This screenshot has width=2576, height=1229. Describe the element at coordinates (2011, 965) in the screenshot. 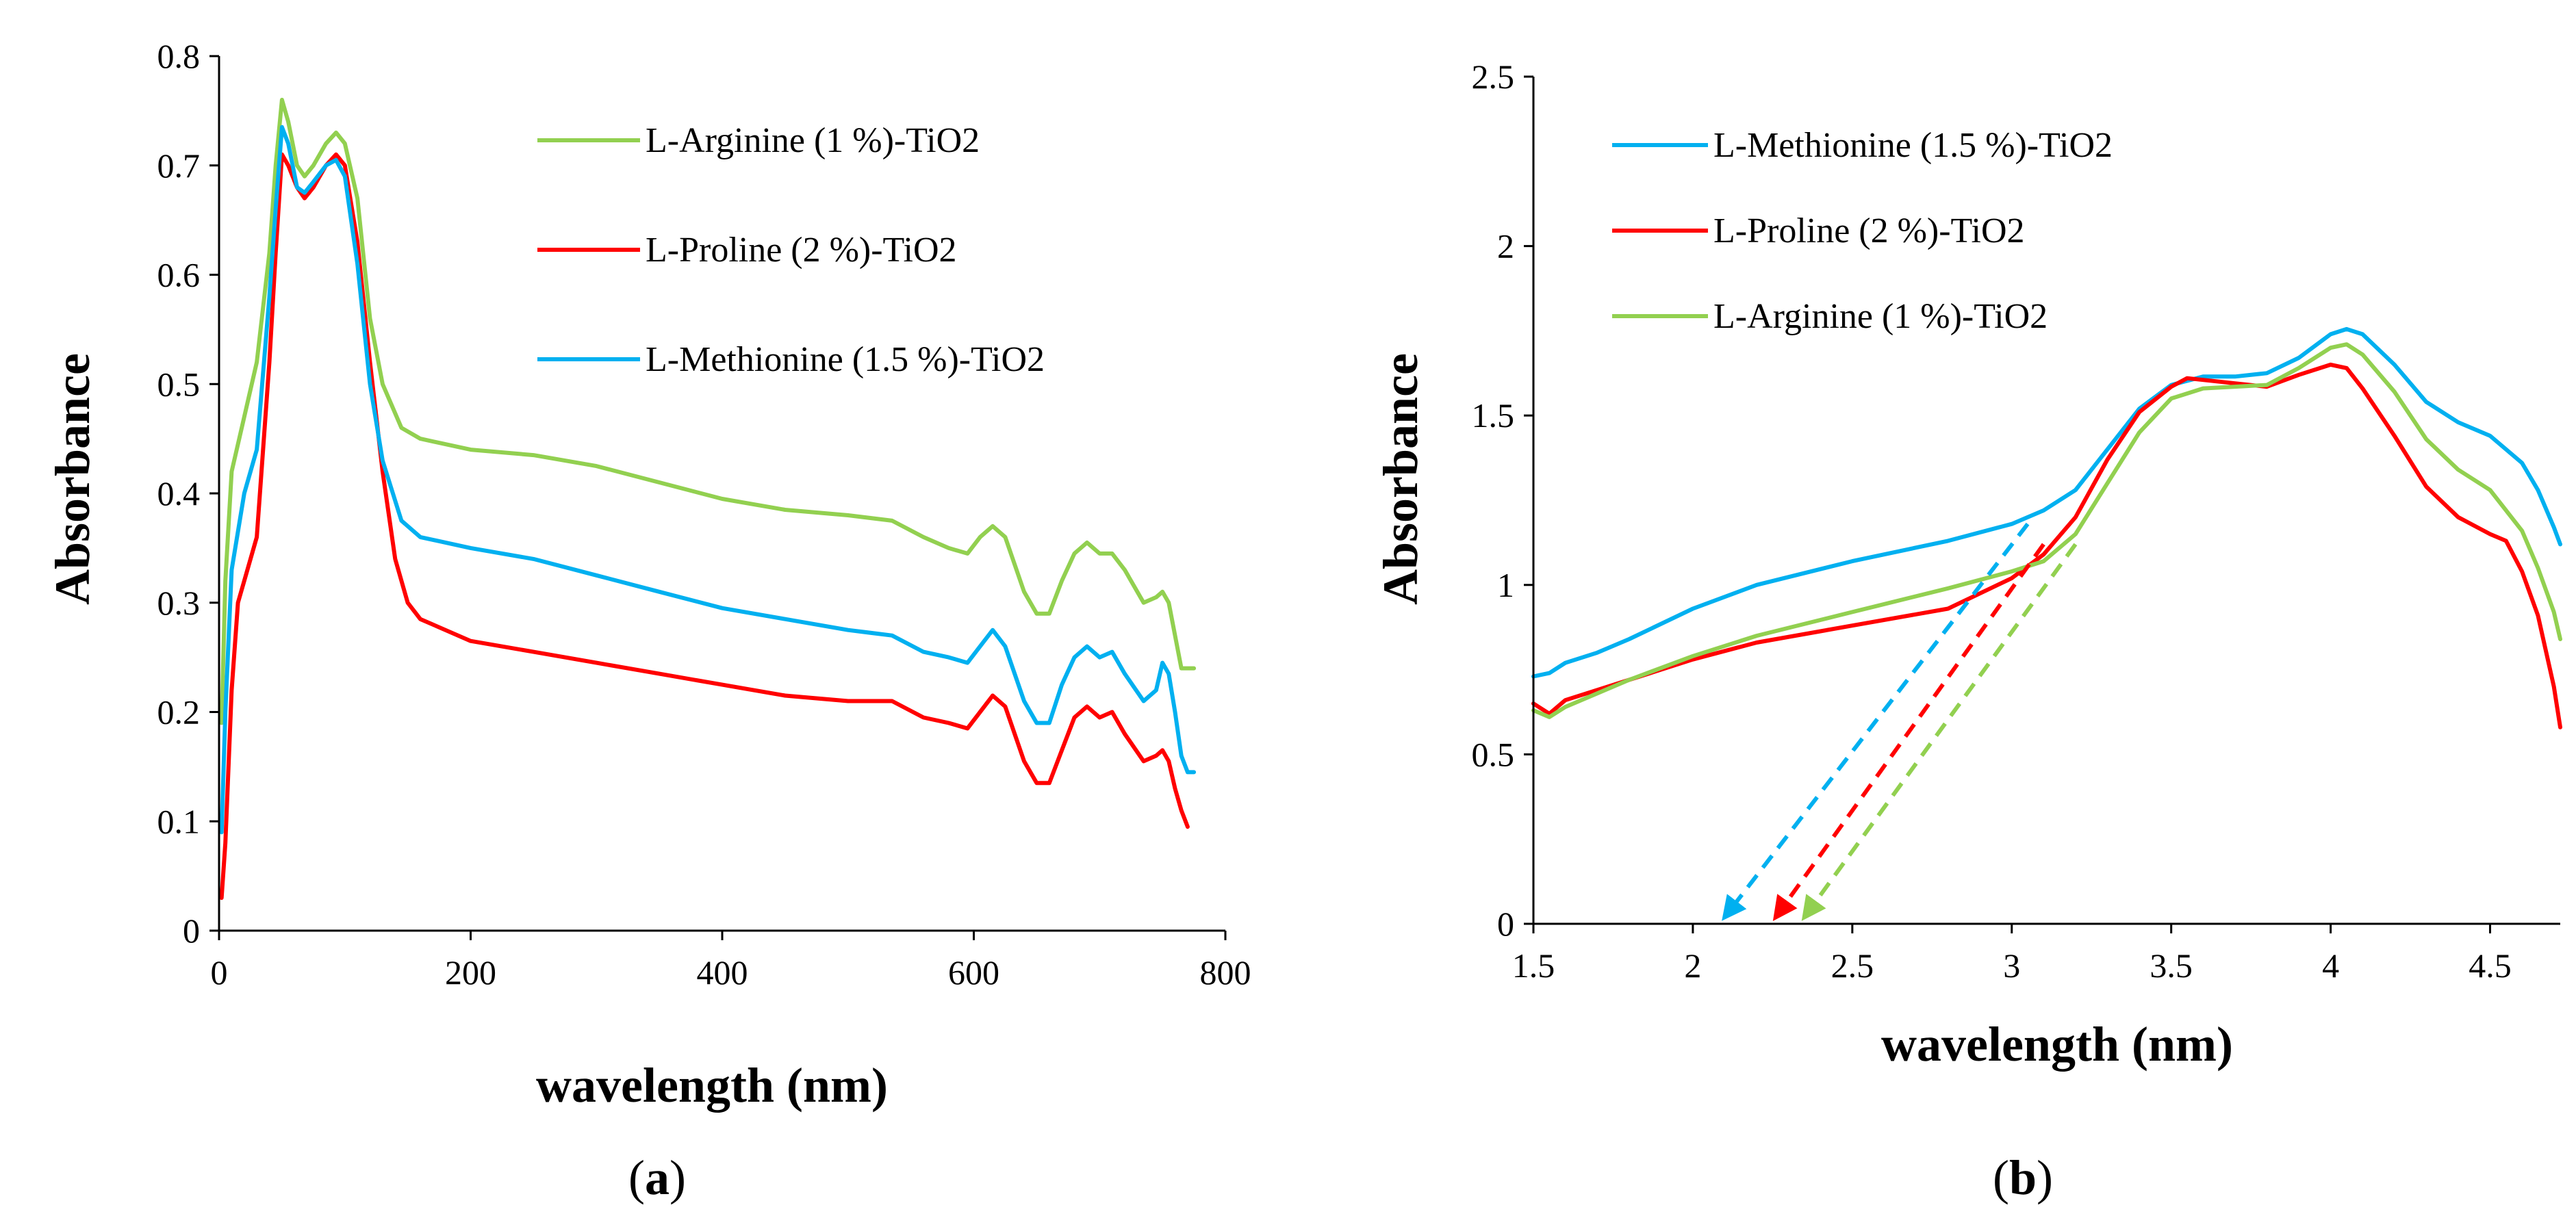

I see `x-tick-label: 3` at that location.